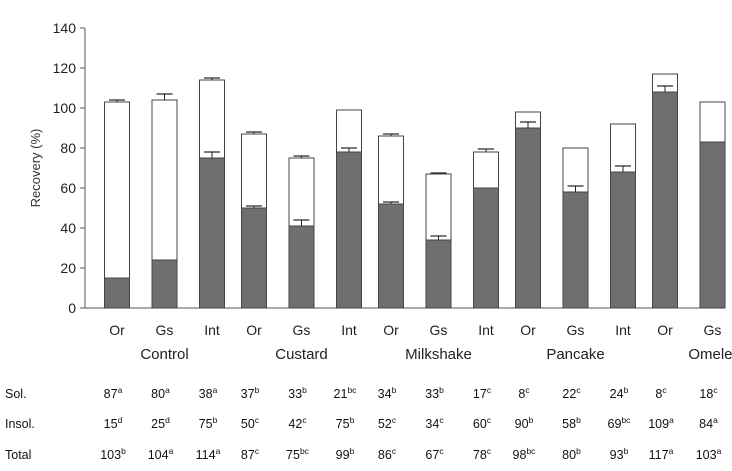 This screenshot has height=471, width=732. What do you see at coordinates (113, 454) in the screenshot?
I see `table-cell: 103b` at bounding box center [113, 454].